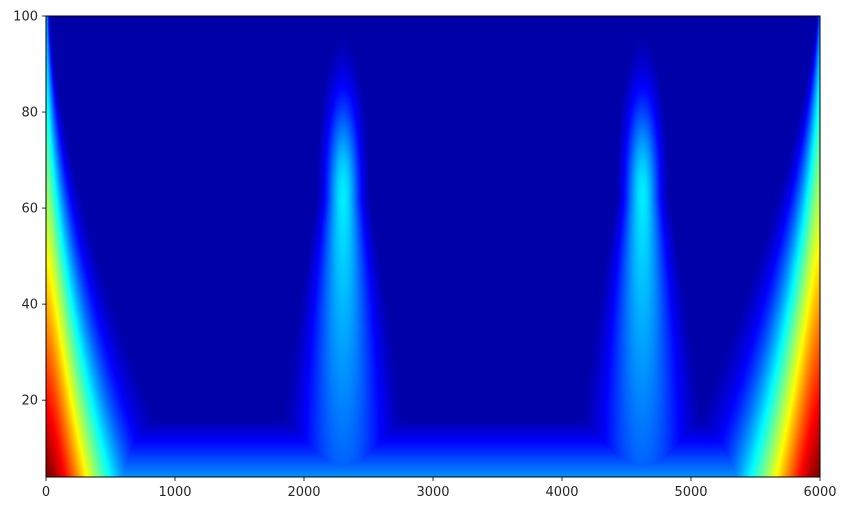 The image size is (848, 511). I want to click on y-tick-label: 60, so click(29, 209).